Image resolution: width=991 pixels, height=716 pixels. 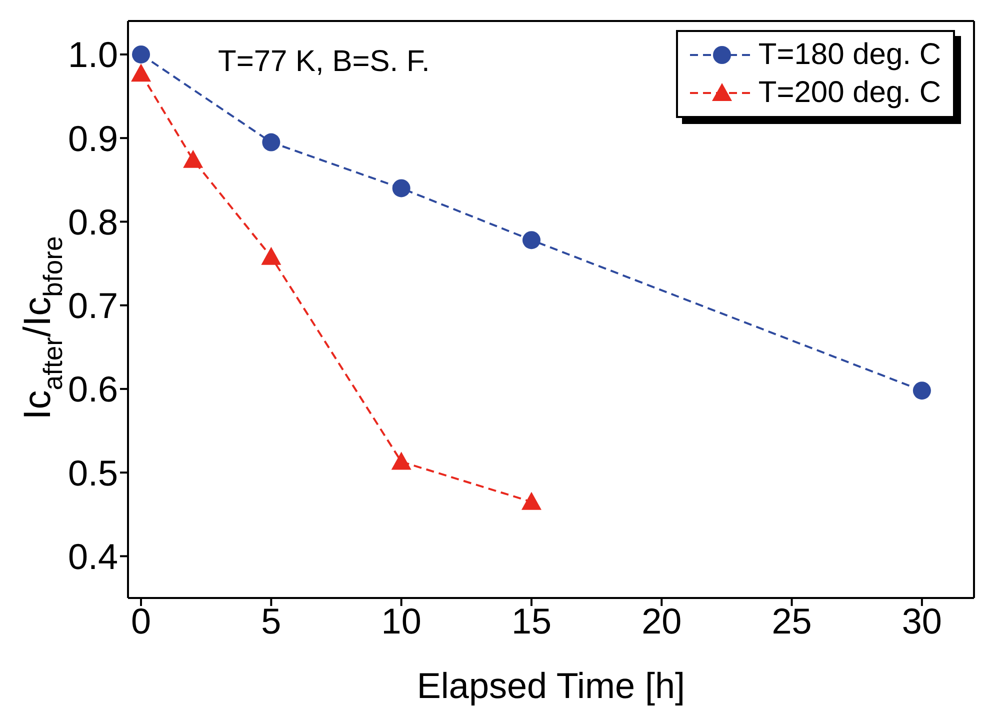 What do you see at coordinates (93, 221) in the screenshot?
I see `y-tick-label: 0.8` at bounding box center [93, 221].